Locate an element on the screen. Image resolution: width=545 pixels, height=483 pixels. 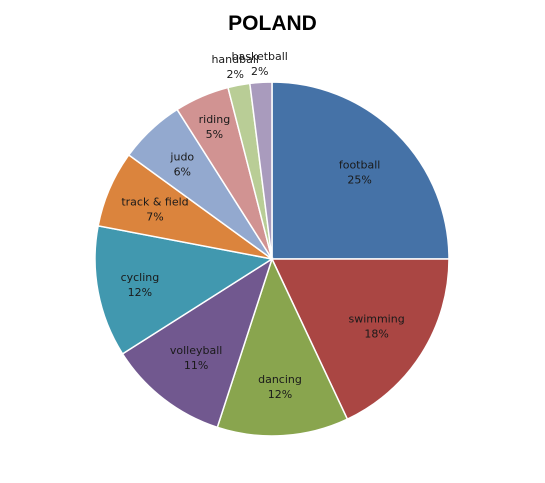
slice-label-riding: riding is located at coordinates (215, 119).